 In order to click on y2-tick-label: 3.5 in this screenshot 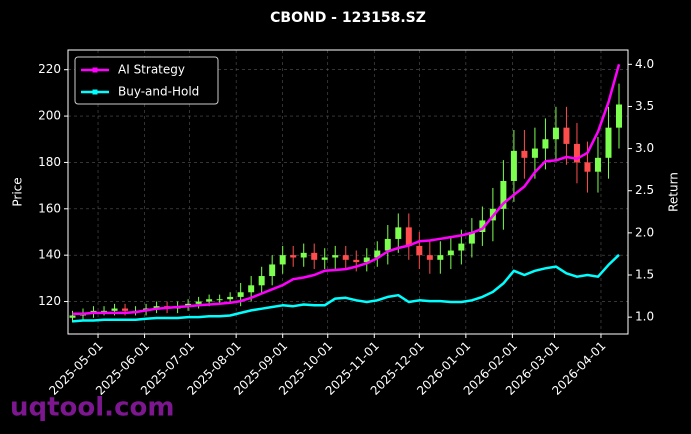, I will do `click(644, 106)`.